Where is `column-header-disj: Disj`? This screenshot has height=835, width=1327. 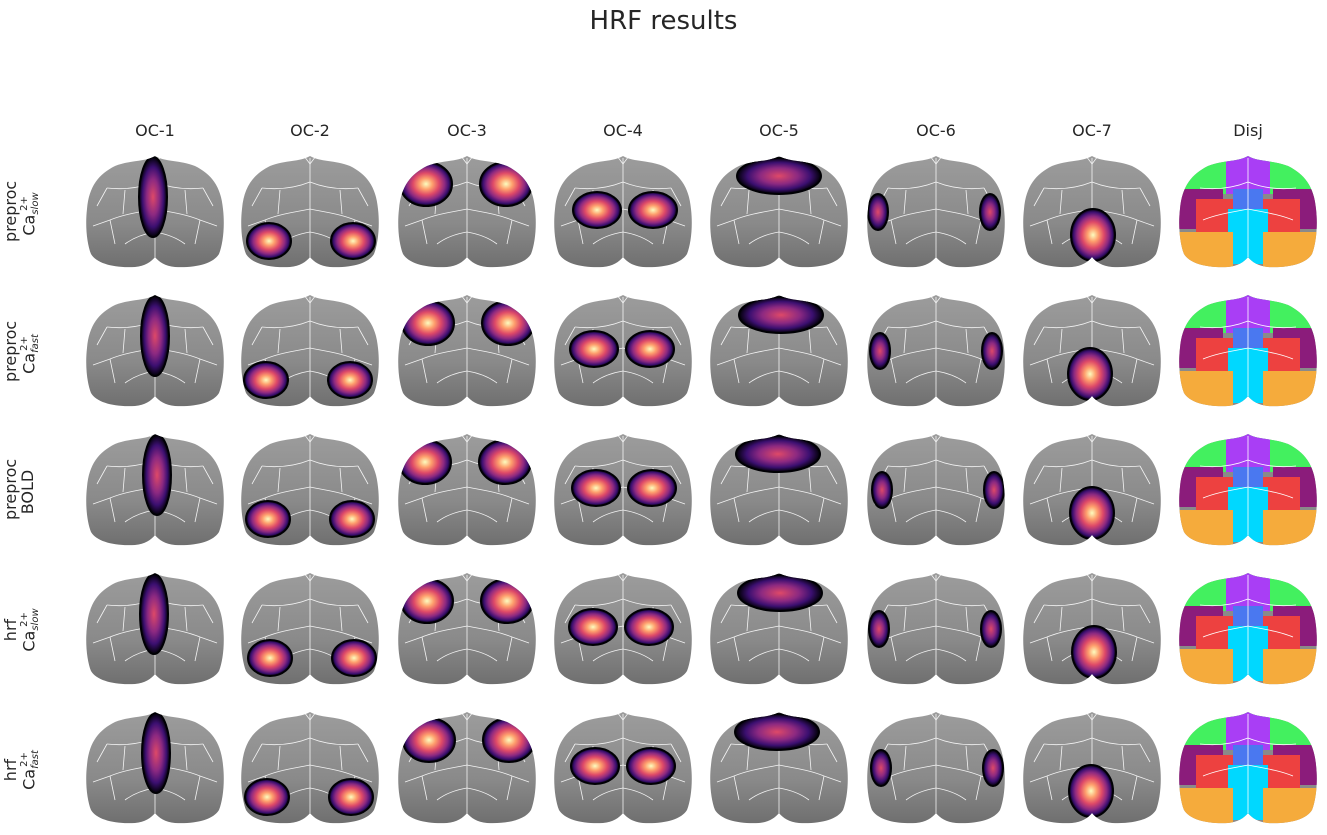
column-header-disj: Disj is located at coordinates (1248, 130).